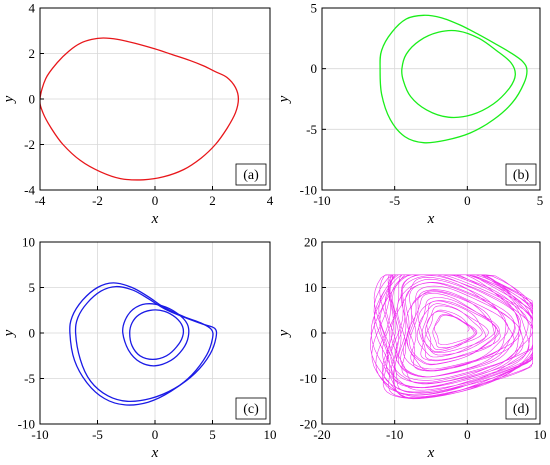 The width and height of the screenshot is (550, 465). I want to click on panel-label-c: (c), so click(251, 409).